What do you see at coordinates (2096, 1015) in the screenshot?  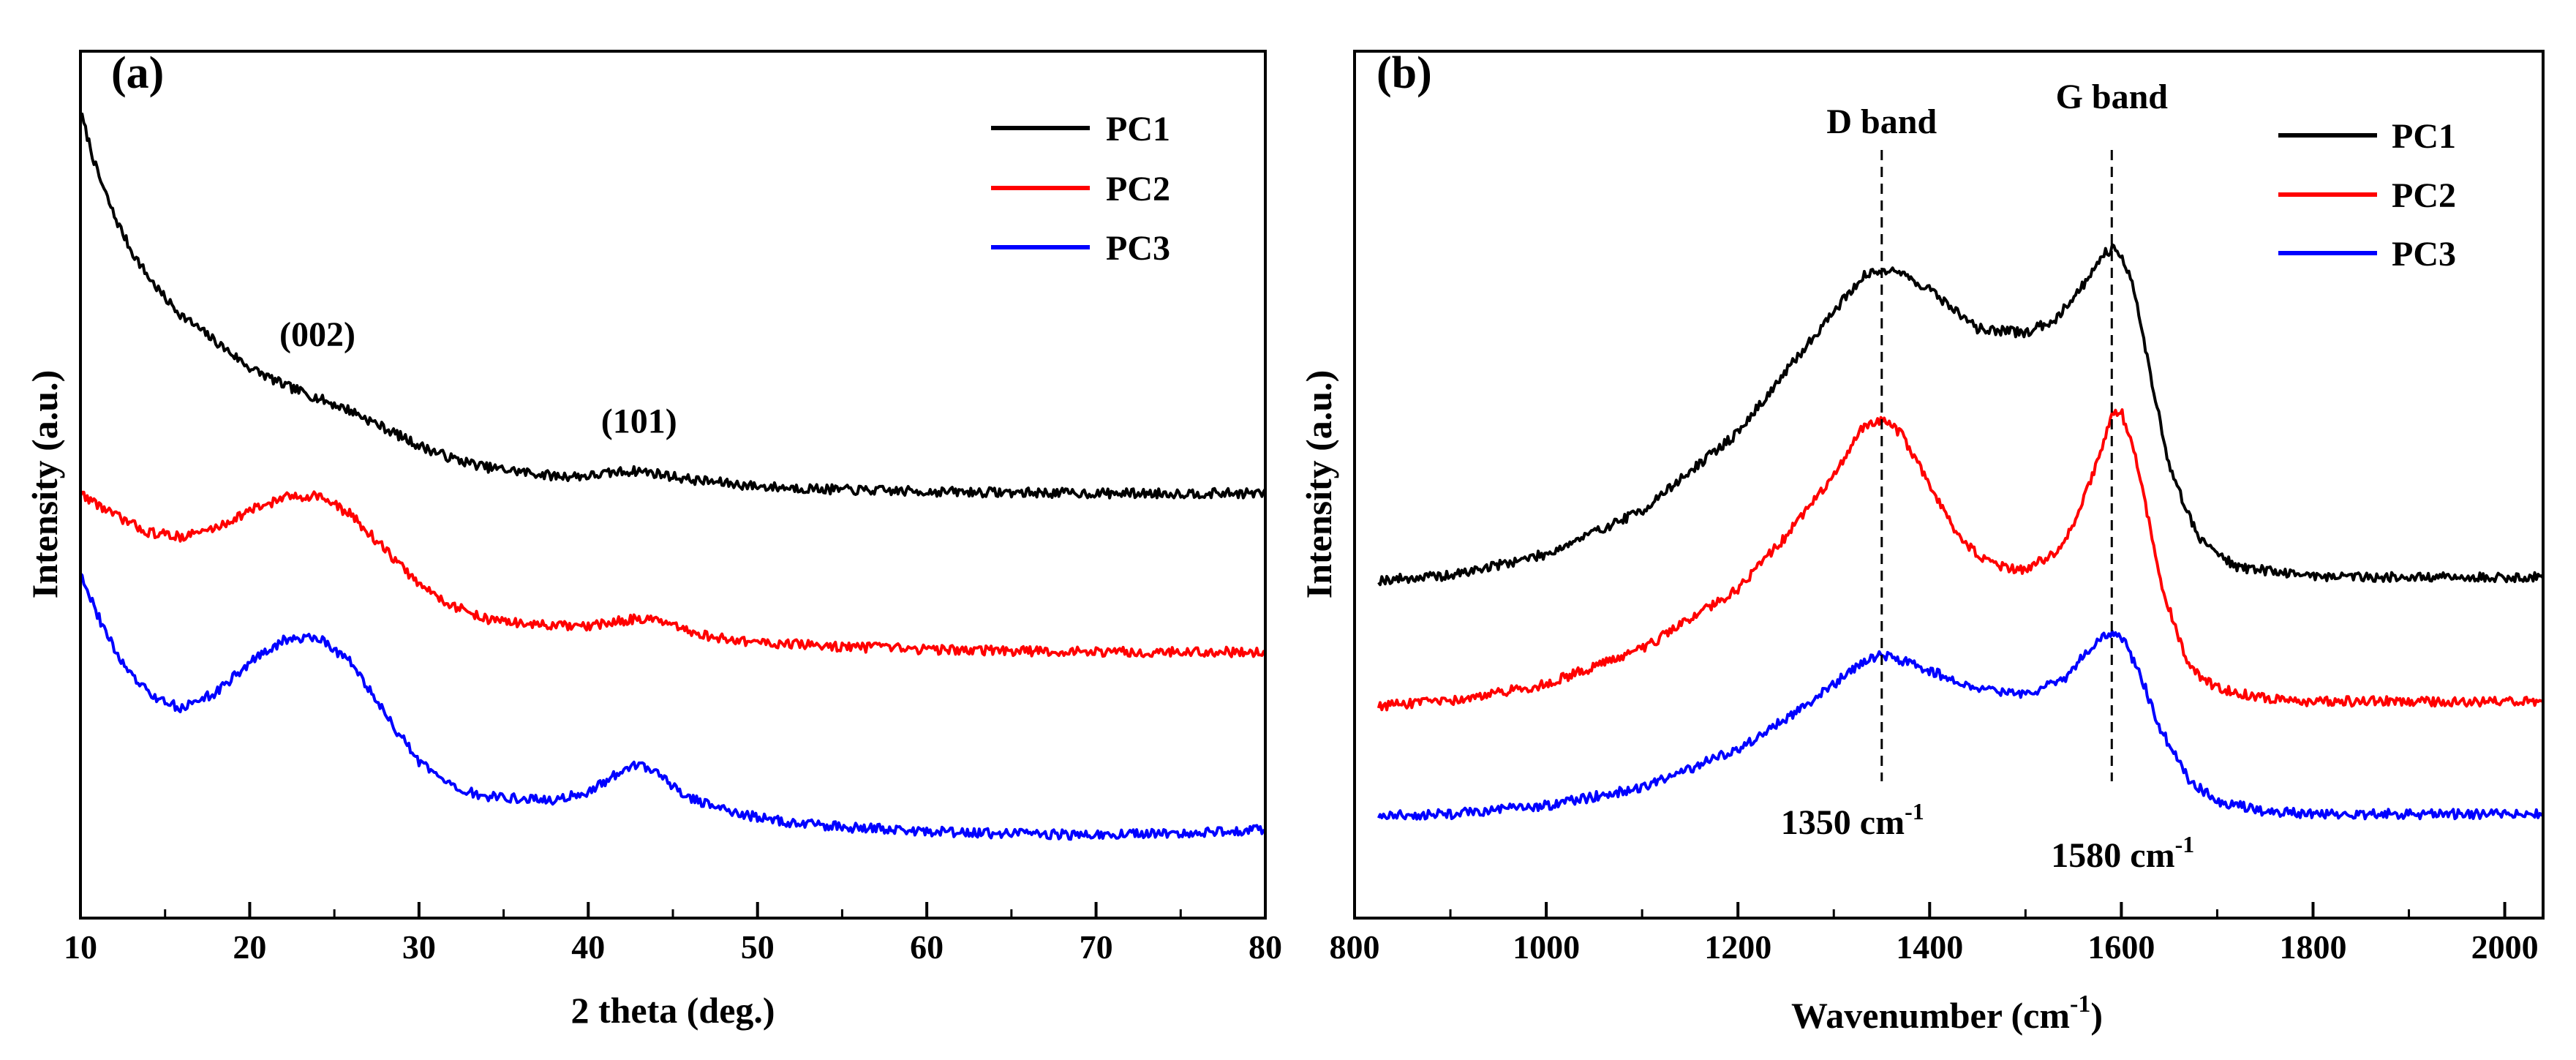 I see `panel-b-x-axis-title-close: )` at bounding box center [2096, 1015].